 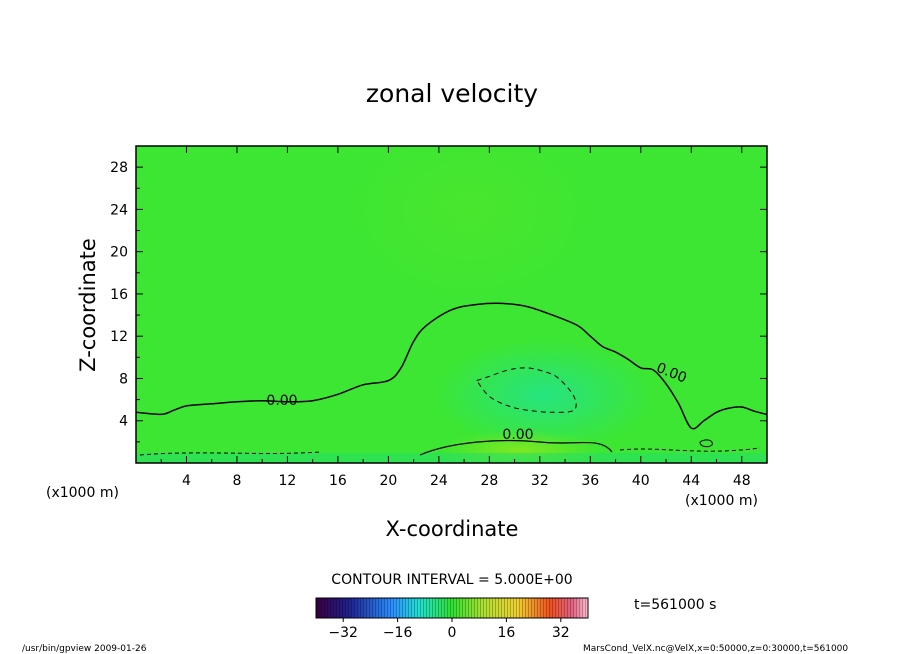 I want to click on footer-left: /usr/bin/gpview 2009-01-26, so click(x=84, y=649).